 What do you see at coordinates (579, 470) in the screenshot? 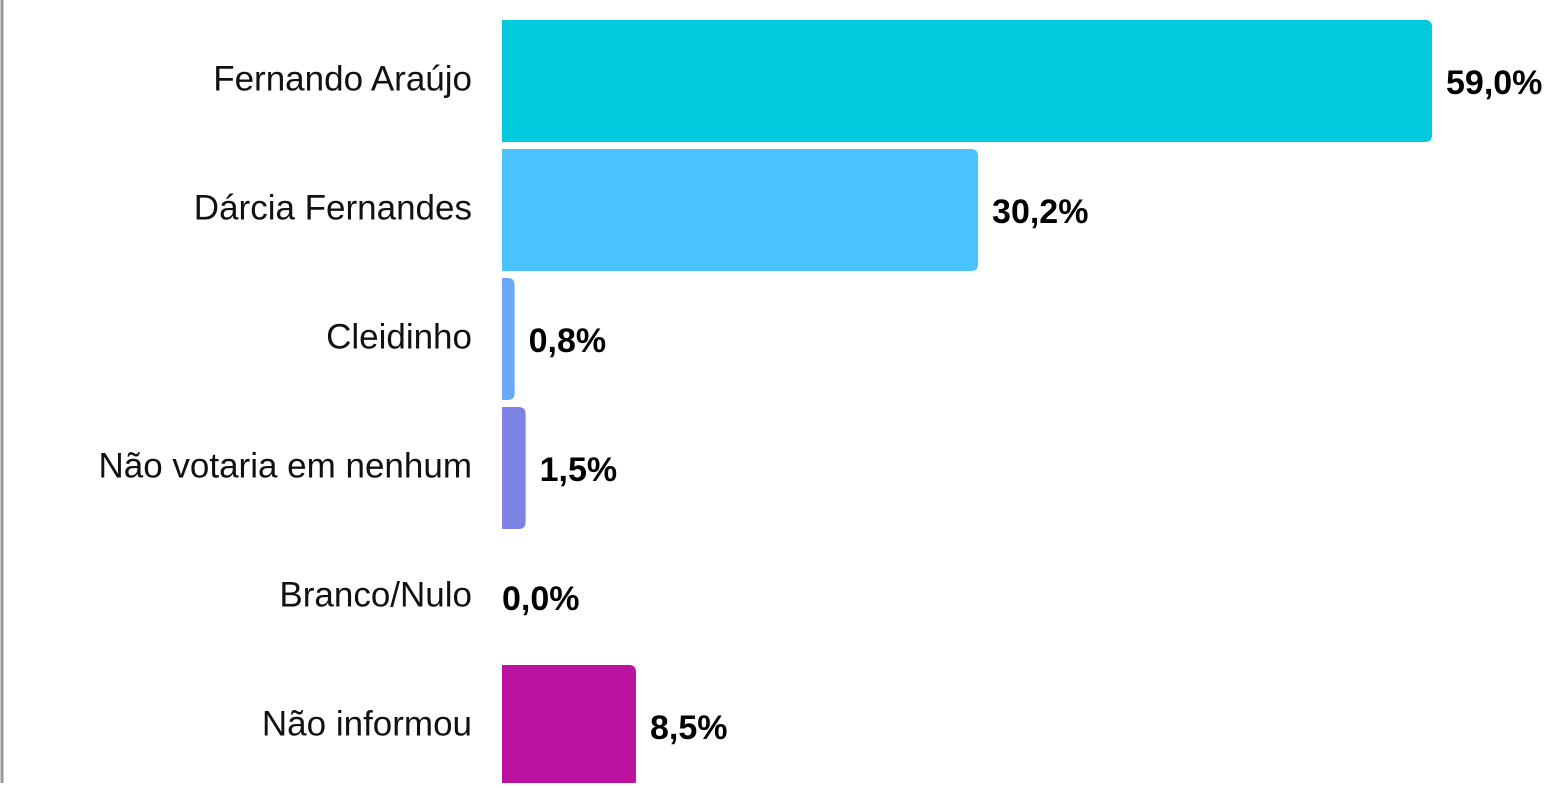
I see `value-label: 1,5%` at bounding box center [579, 470].